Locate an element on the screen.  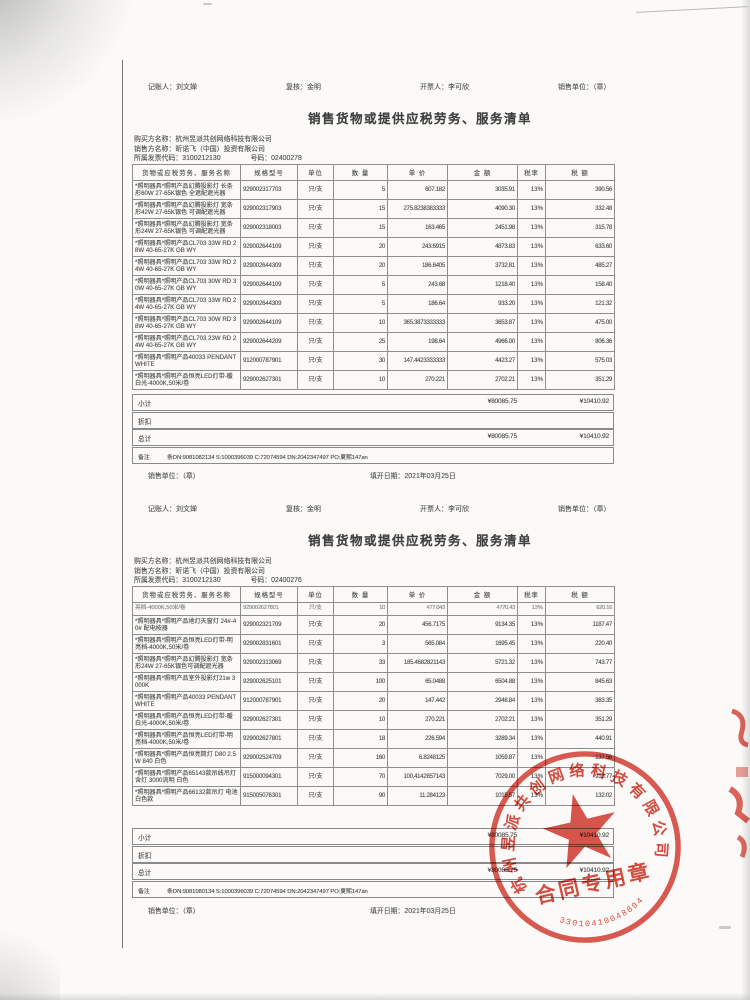
item-qty: 33 is located at coordinates (360, 663).